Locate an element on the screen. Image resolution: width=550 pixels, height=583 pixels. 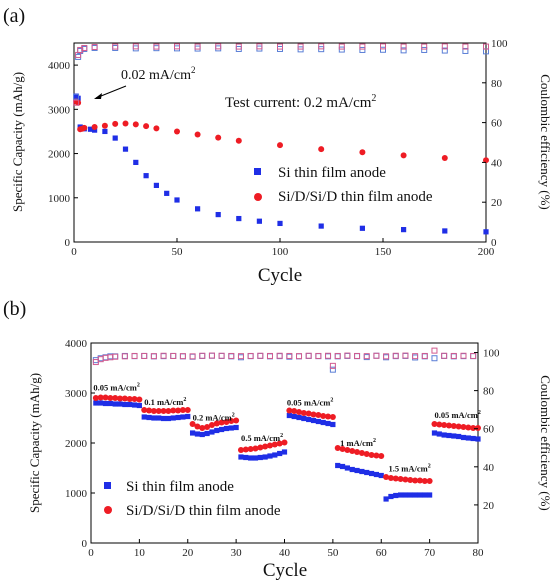
panel-b-label: (b) is located at coordinates (14, 309).